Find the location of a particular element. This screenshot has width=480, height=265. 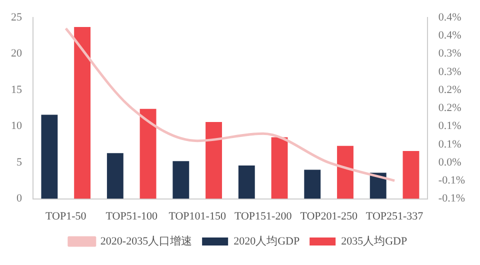

y-tick-label: 10 is located at coordinates (16, 126).